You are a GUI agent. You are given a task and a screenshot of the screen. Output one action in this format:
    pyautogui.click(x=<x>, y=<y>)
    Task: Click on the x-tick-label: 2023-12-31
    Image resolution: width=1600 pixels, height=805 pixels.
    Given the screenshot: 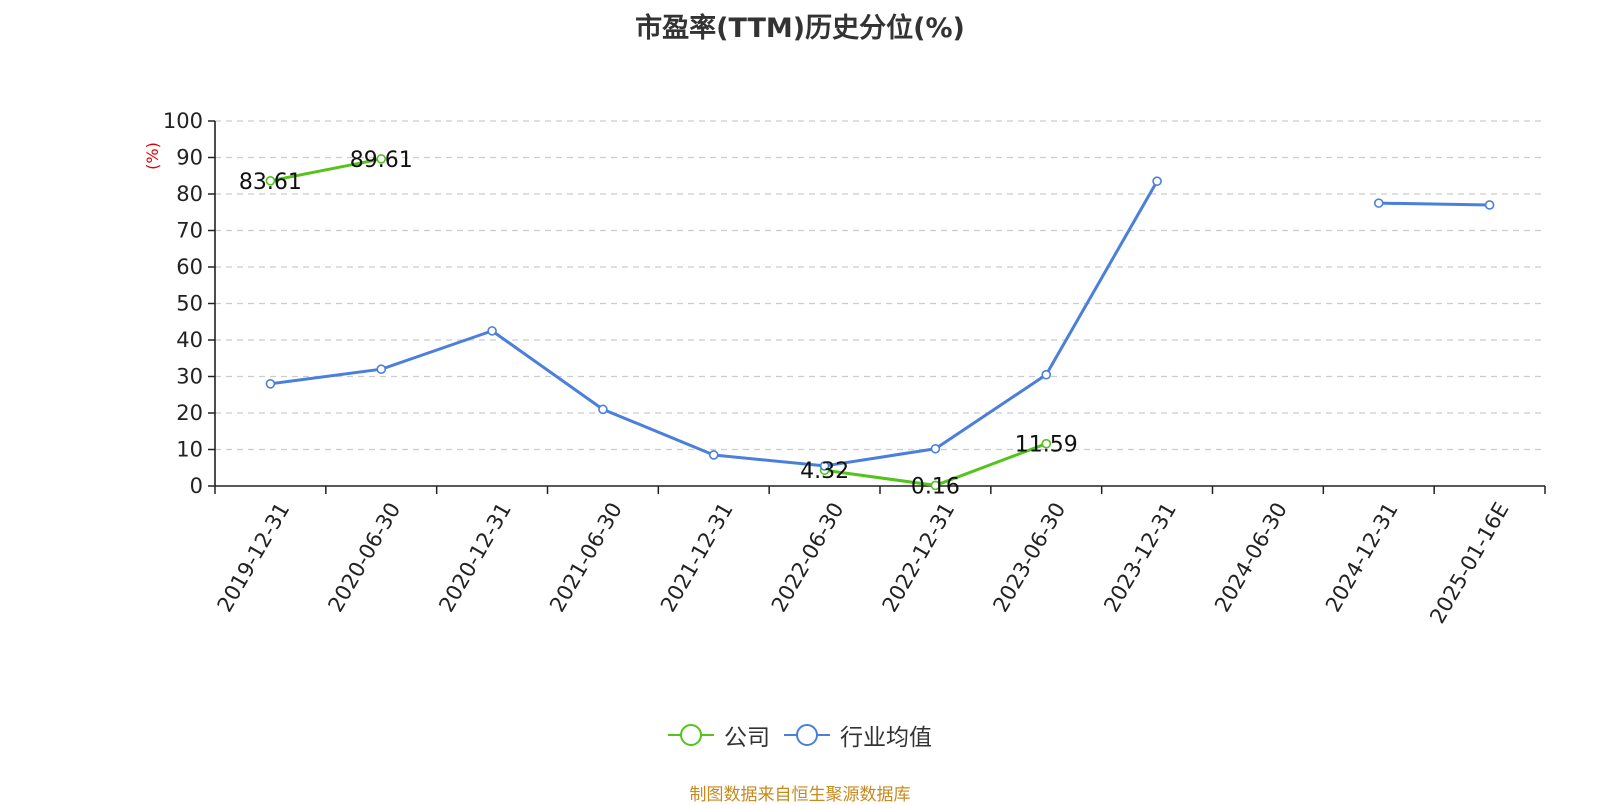 What is the action you would take?
    pyautogui.click(x=1140, y=557)
    